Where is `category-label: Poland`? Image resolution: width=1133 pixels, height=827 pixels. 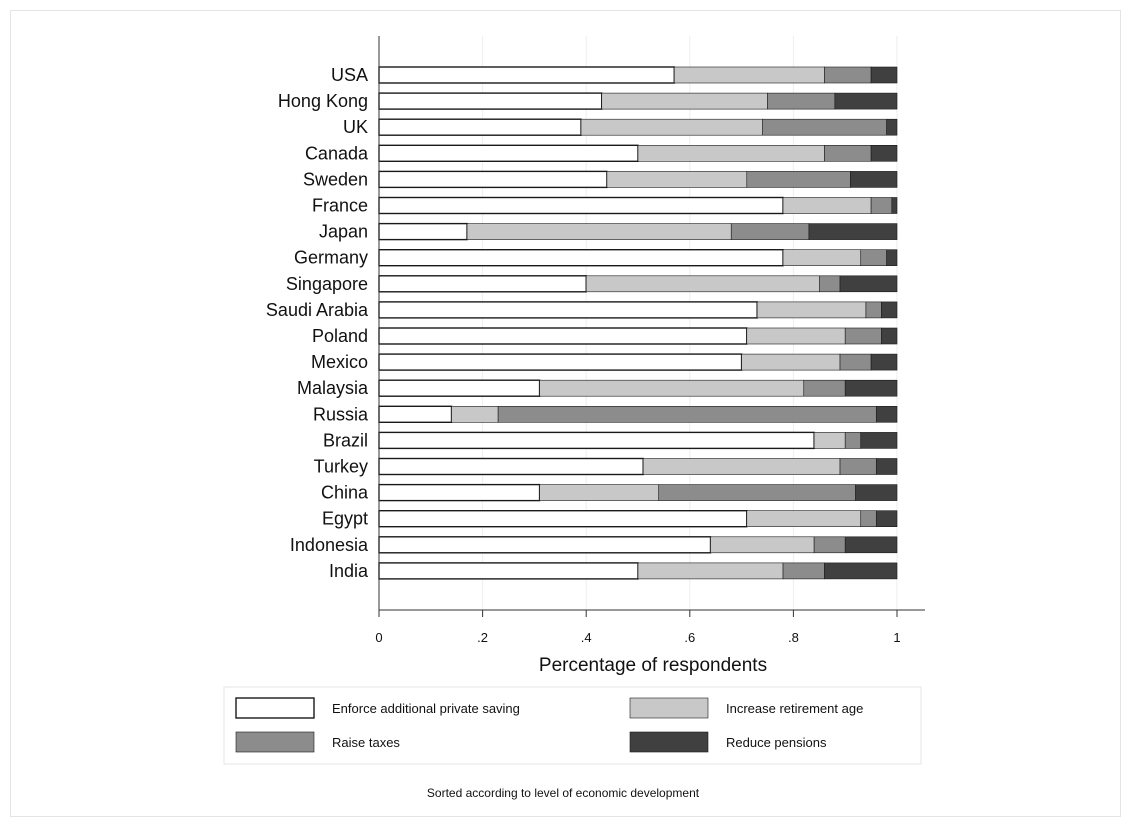 category-label: Poland is located at coordinates (340, 336).